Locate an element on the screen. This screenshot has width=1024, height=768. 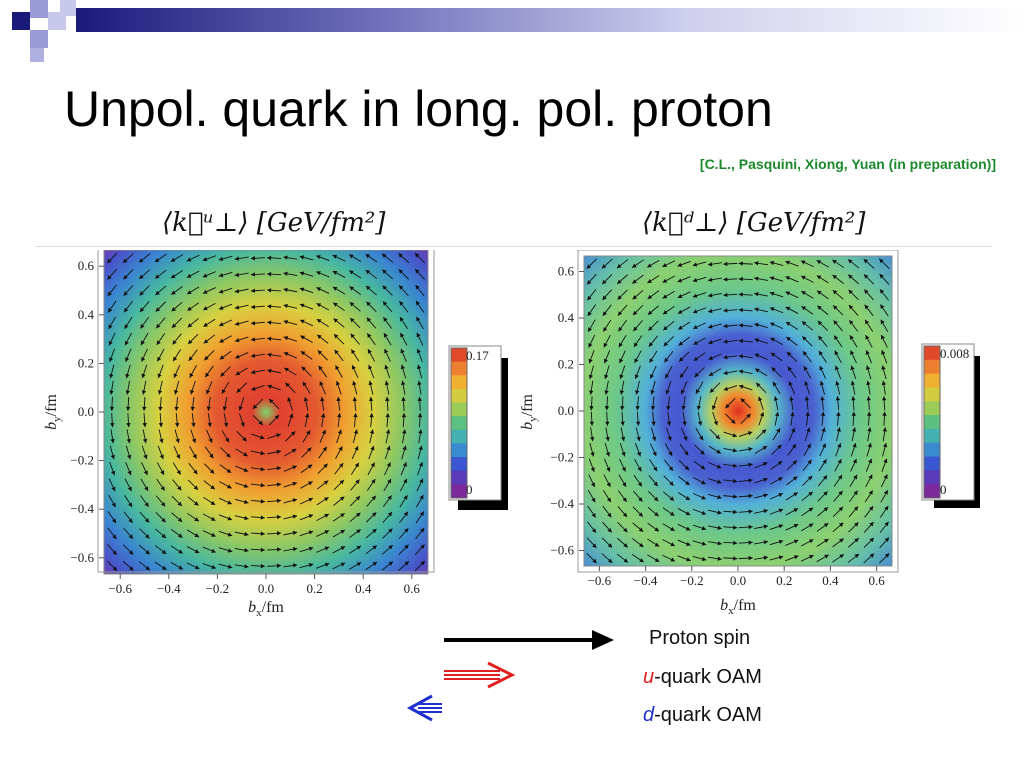
plot-d-colorbar-max: 0.008 is located at coordinates (954, 353).